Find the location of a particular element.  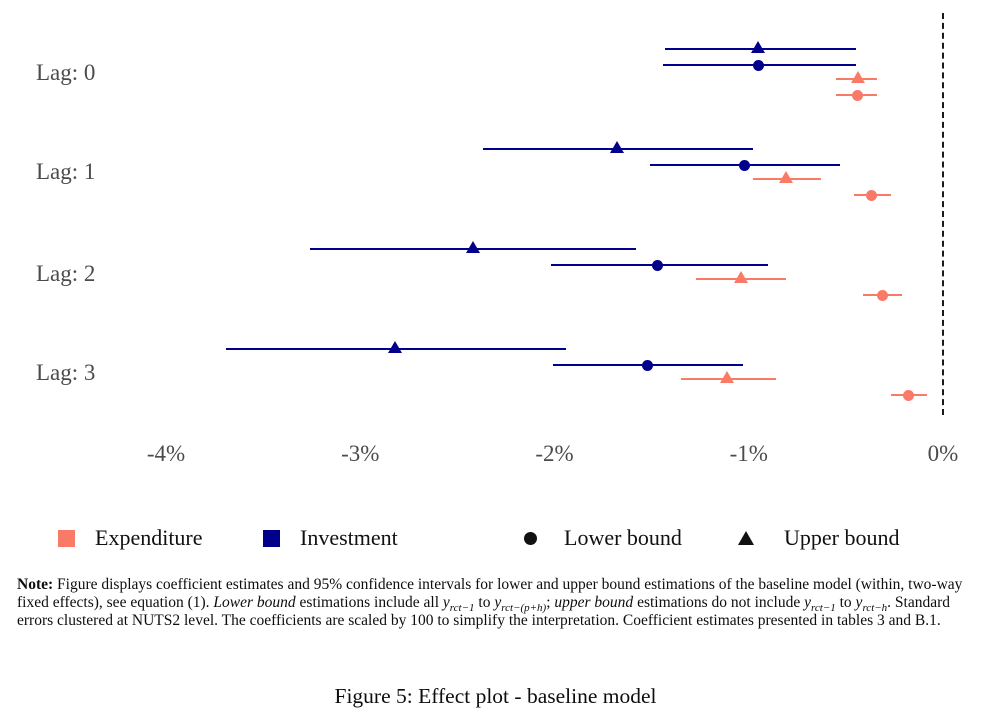

upper-bound-triangle-icon is located at coordinates (746, 538).